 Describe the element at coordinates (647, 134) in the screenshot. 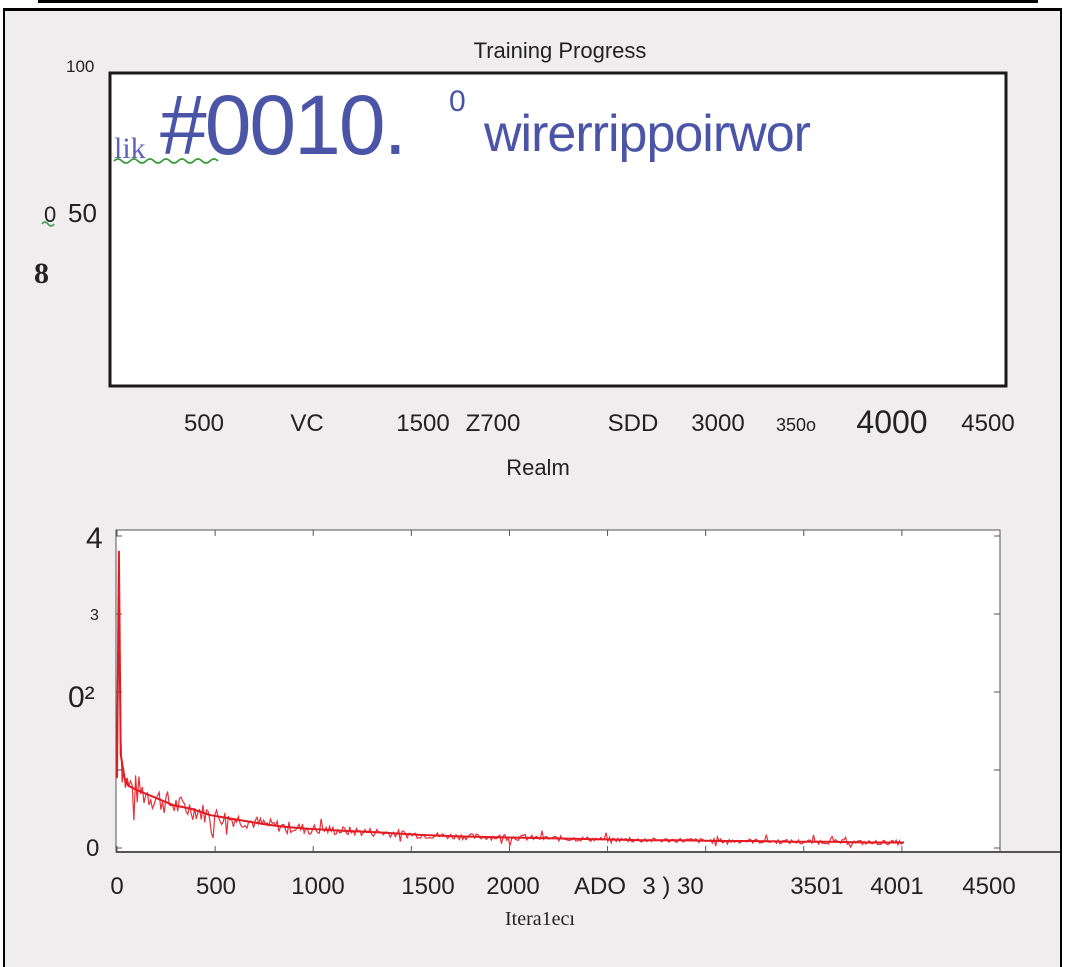

I see `overlay-word: wirerrippoirwor` at that location.